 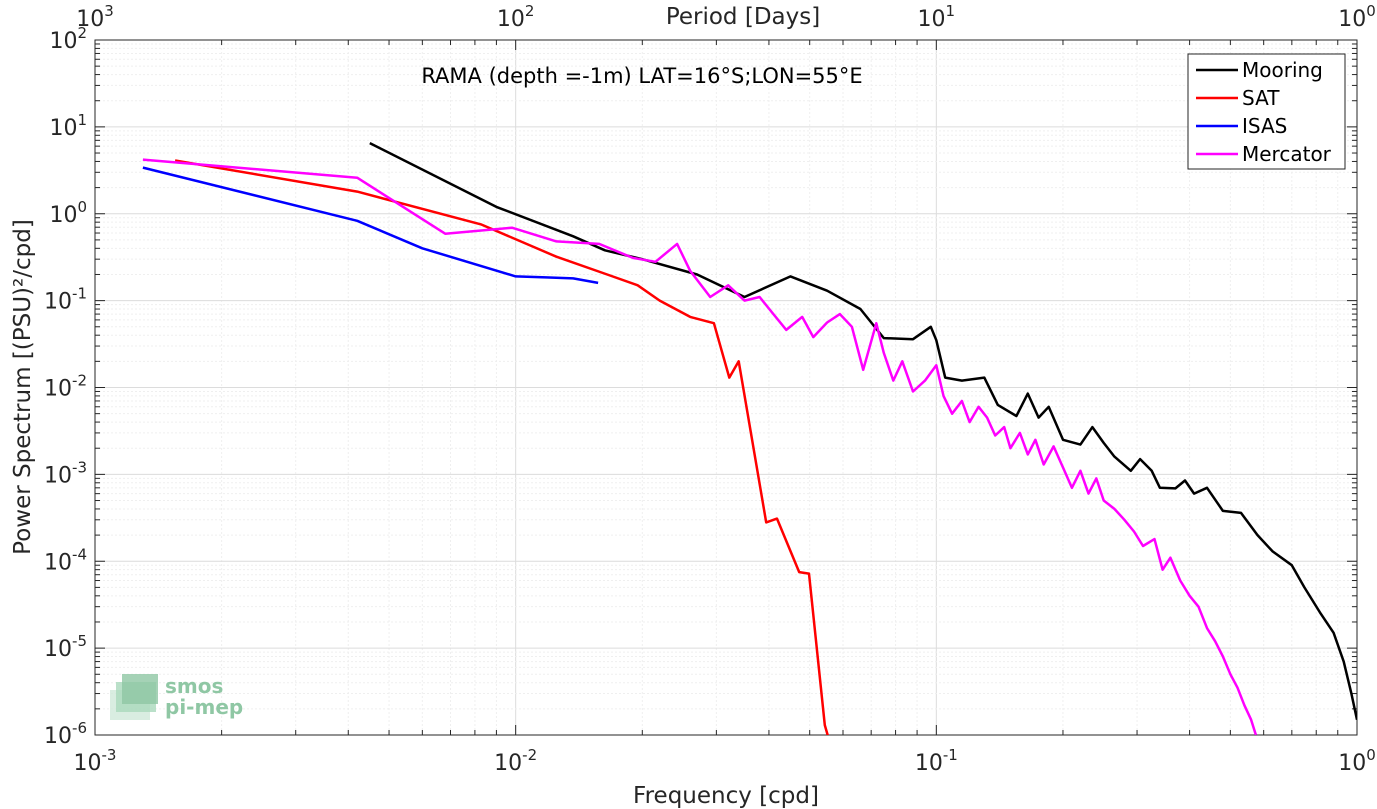 I want to click on logo-text-pi-mep: pi-mep, so click(x=204, y=707).